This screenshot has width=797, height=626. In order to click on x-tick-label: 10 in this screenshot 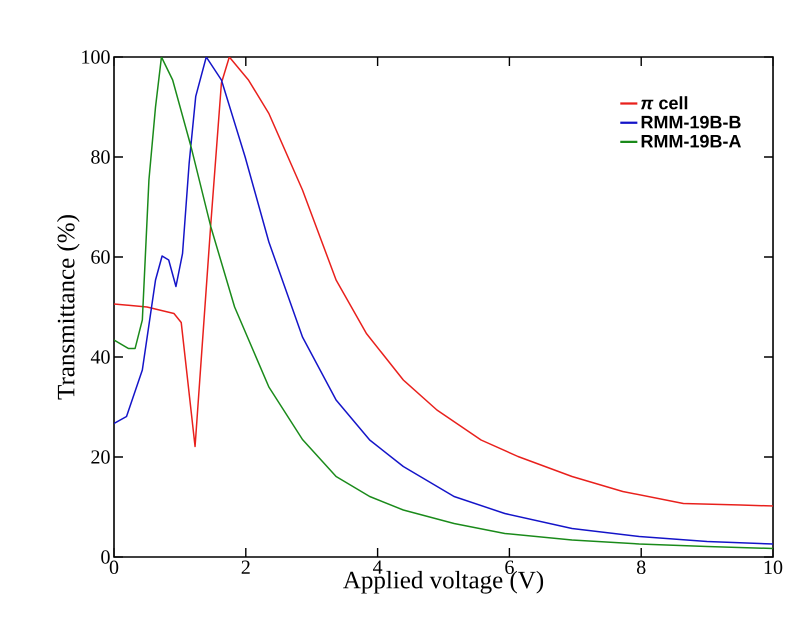, I will do `click(773, 567)`.